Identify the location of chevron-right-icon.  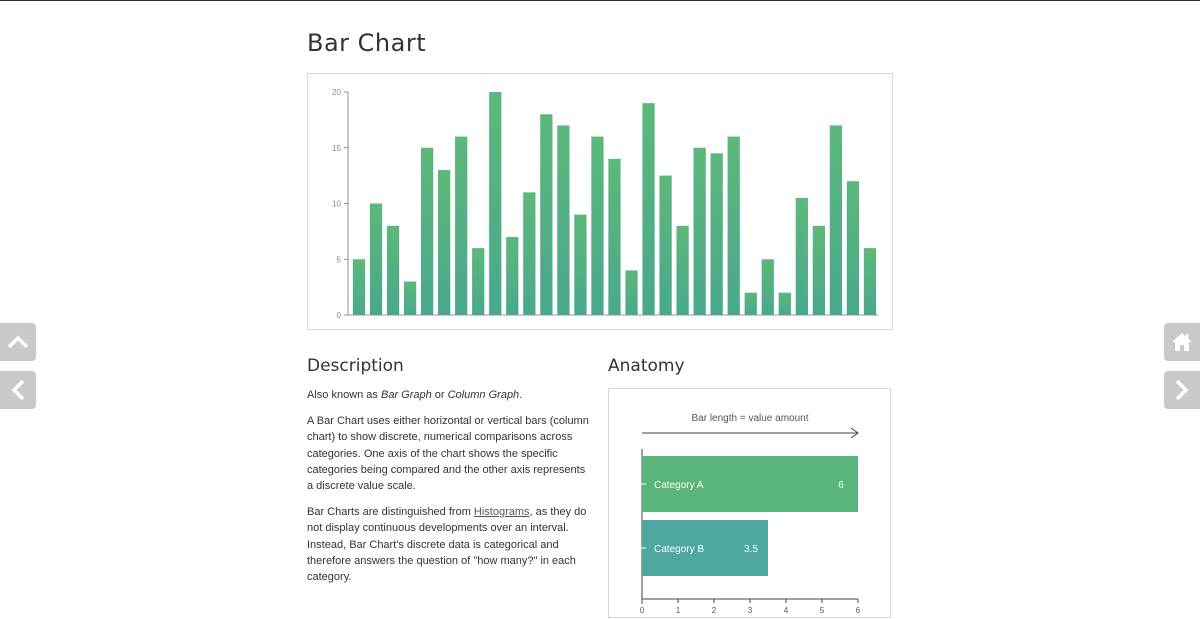
(1182, 390).